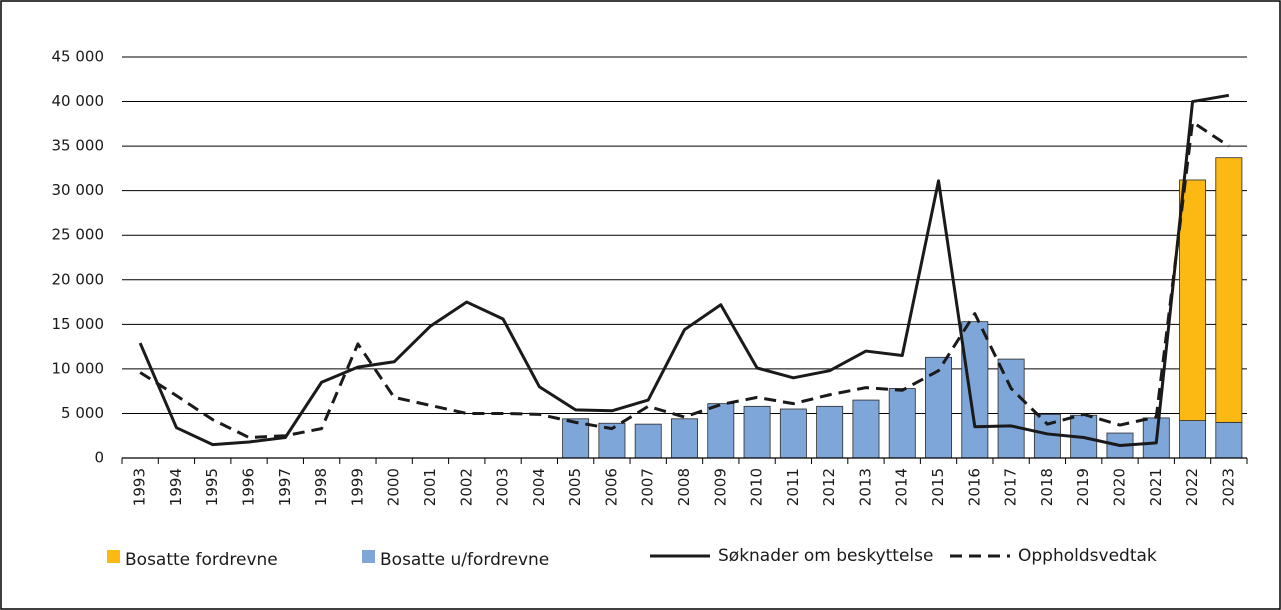 This screenshot has width=1281, height=610. I want to click on x-tick-label: 1996, so click(249, 487).